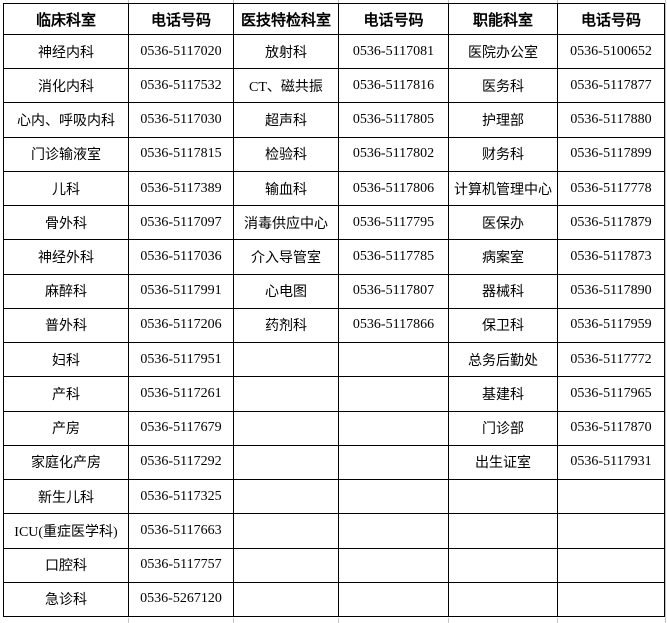  I want to click on department-cell: 病案室, so click(503, 257).